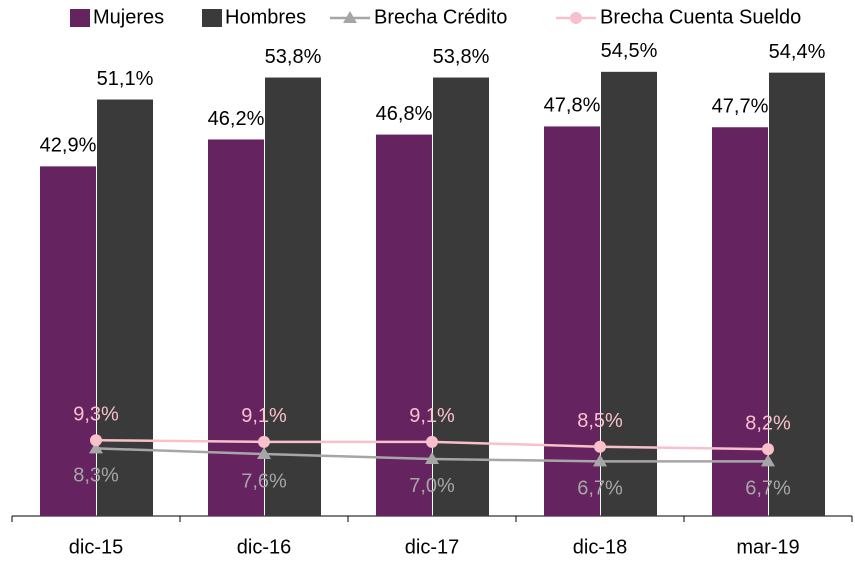 The image size is (855, 561). Describe the element at coordinates (572, 106) in the screenshot. I see `bar-value-label: 47,8%` at that location.